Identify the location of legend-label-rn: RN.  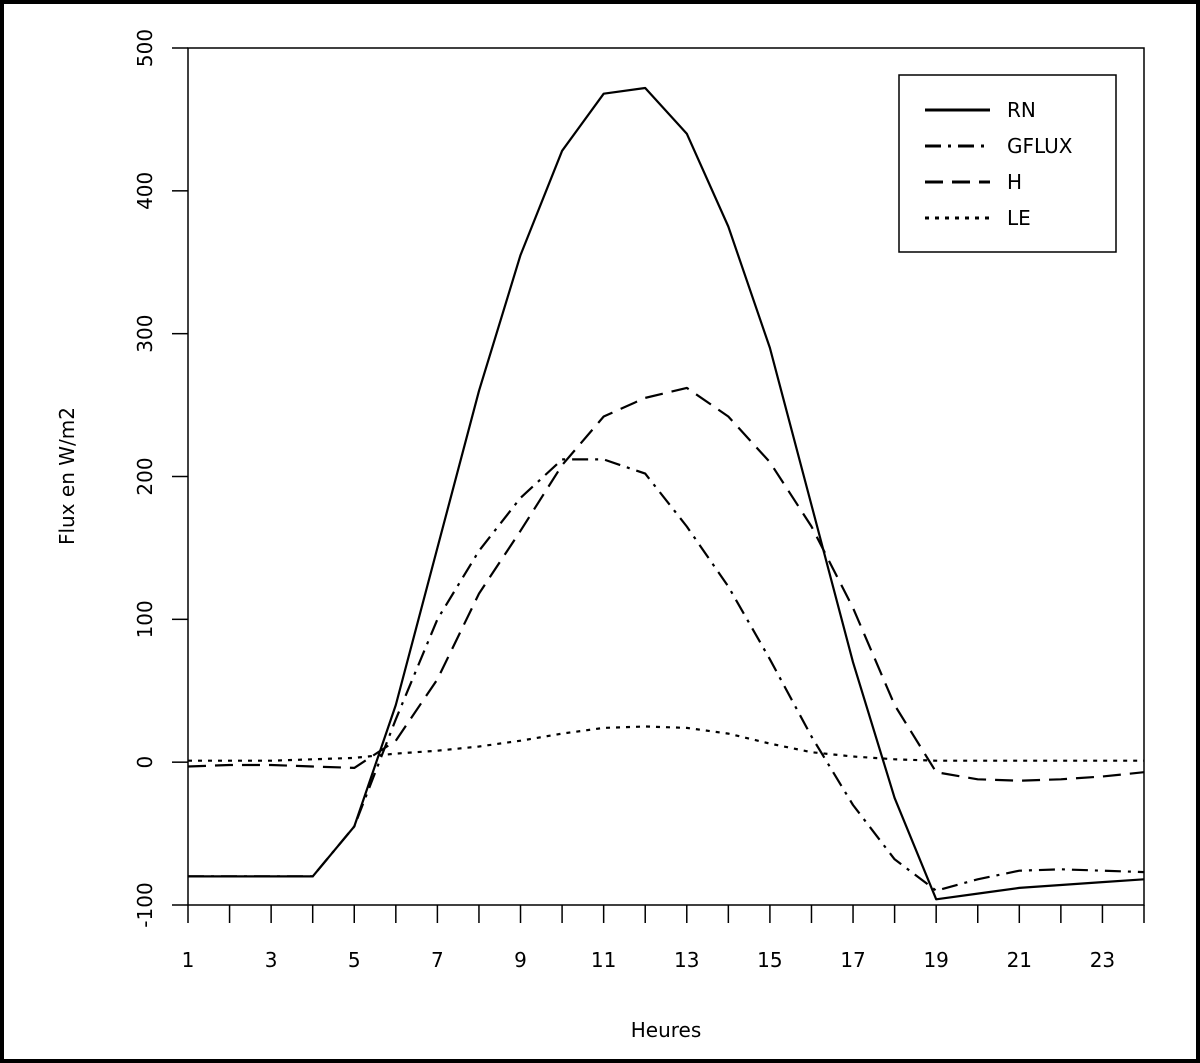
(1021, 110).